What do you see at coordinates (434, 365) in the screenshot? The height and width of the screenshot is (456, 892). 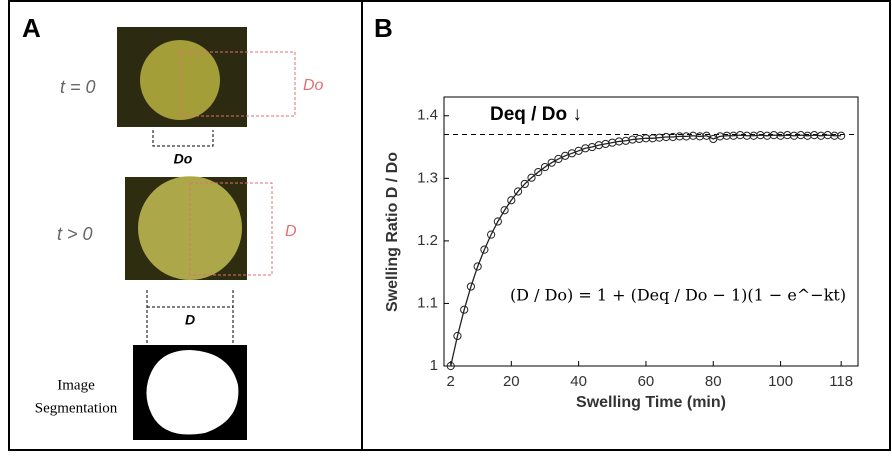 I see `y-tick-label: 1` at bounding box center [434, 365].